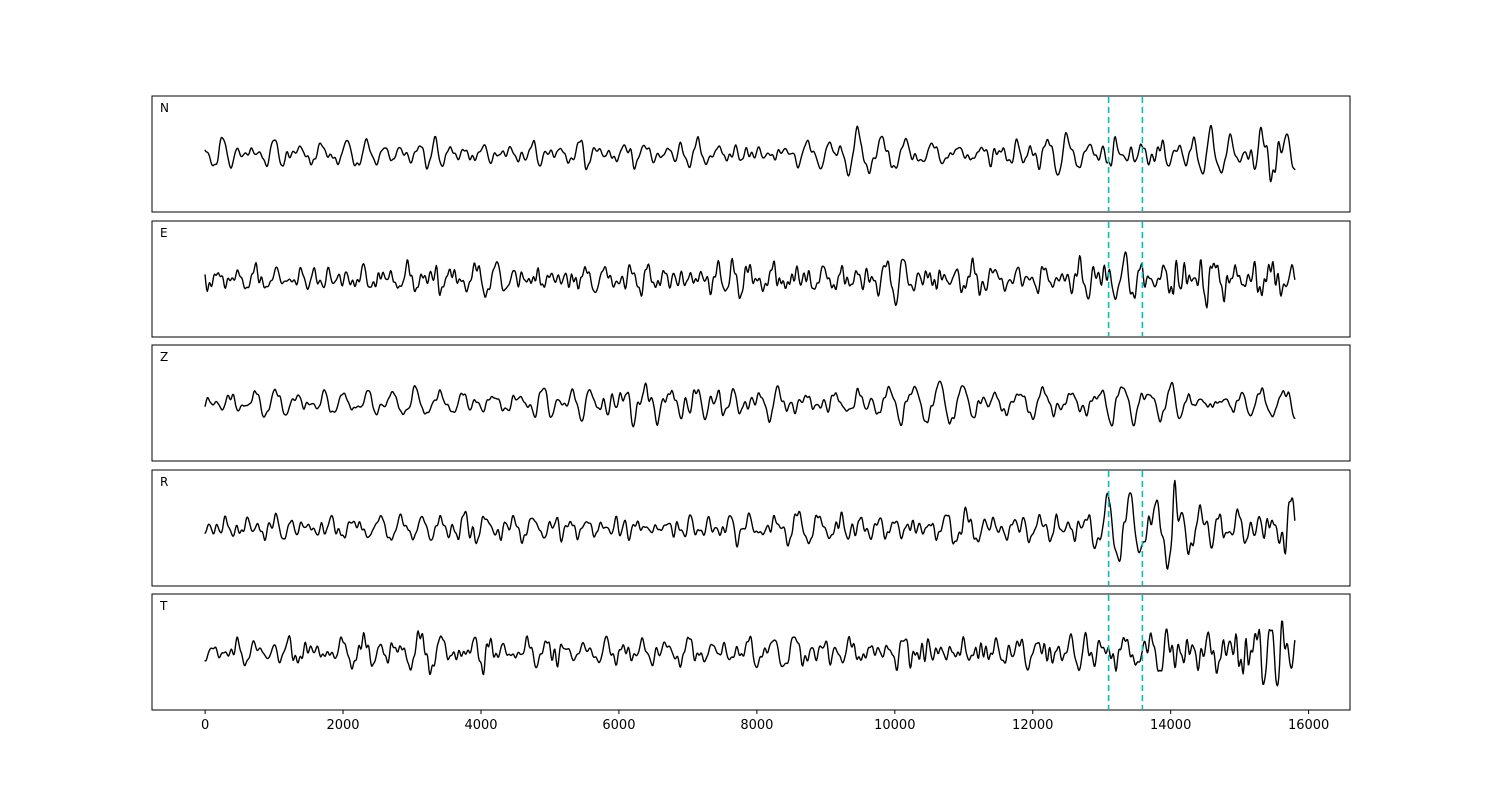 The width and height of the screenshot is (1500, 800). What do you see at coordinates (164, 233) in the screenshot?
I see `channel-label-E: E` at bounding box center [164, 233].